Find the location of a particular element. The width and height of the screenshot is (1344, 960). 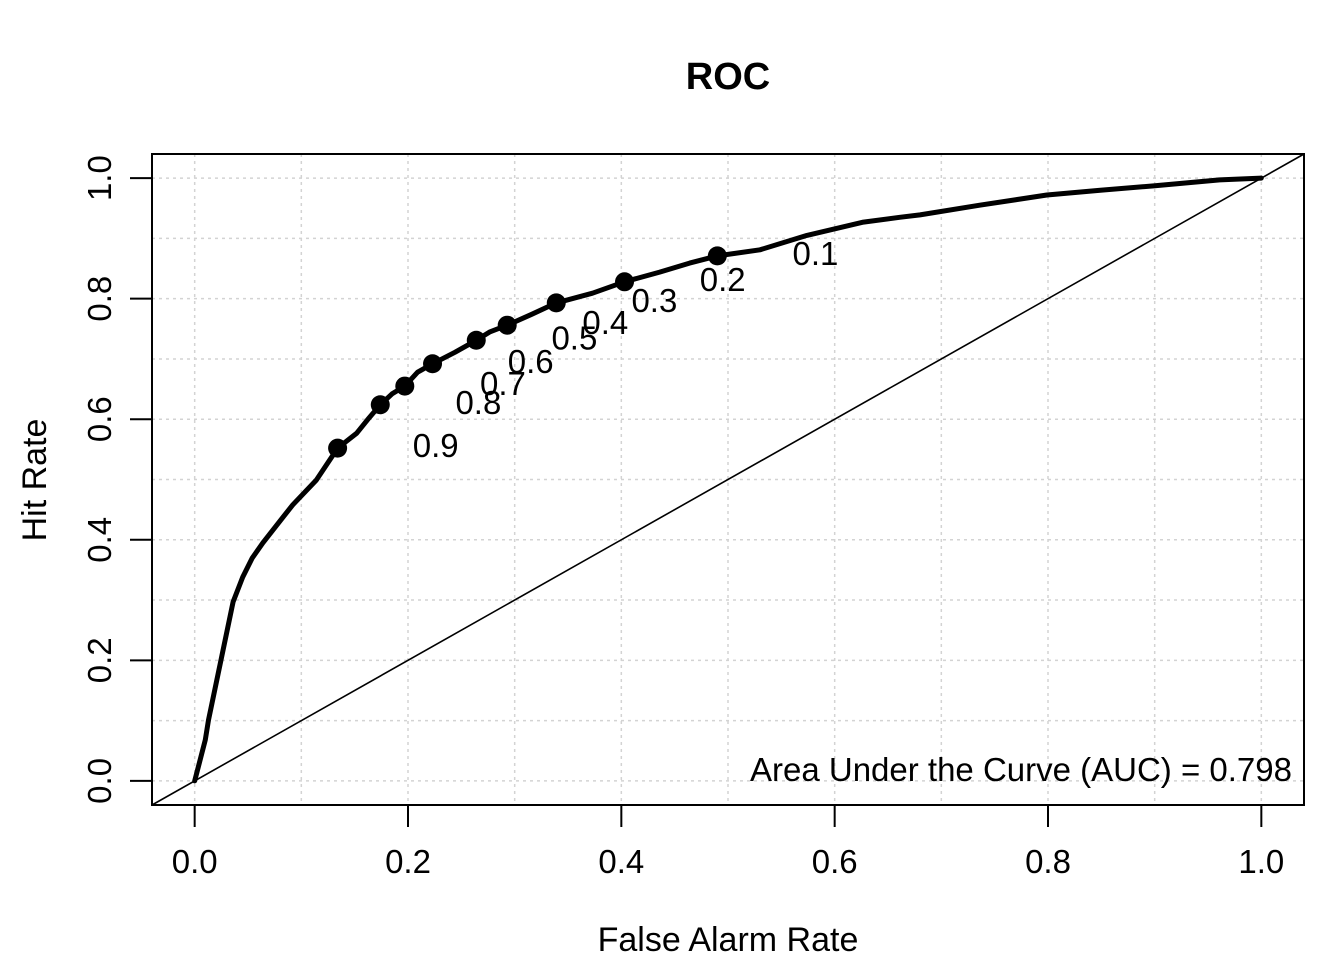

threshold-labels: 0.1 0.2 0.30.40.50.60.70.8 0.9 is located at coordinates (626, 349).